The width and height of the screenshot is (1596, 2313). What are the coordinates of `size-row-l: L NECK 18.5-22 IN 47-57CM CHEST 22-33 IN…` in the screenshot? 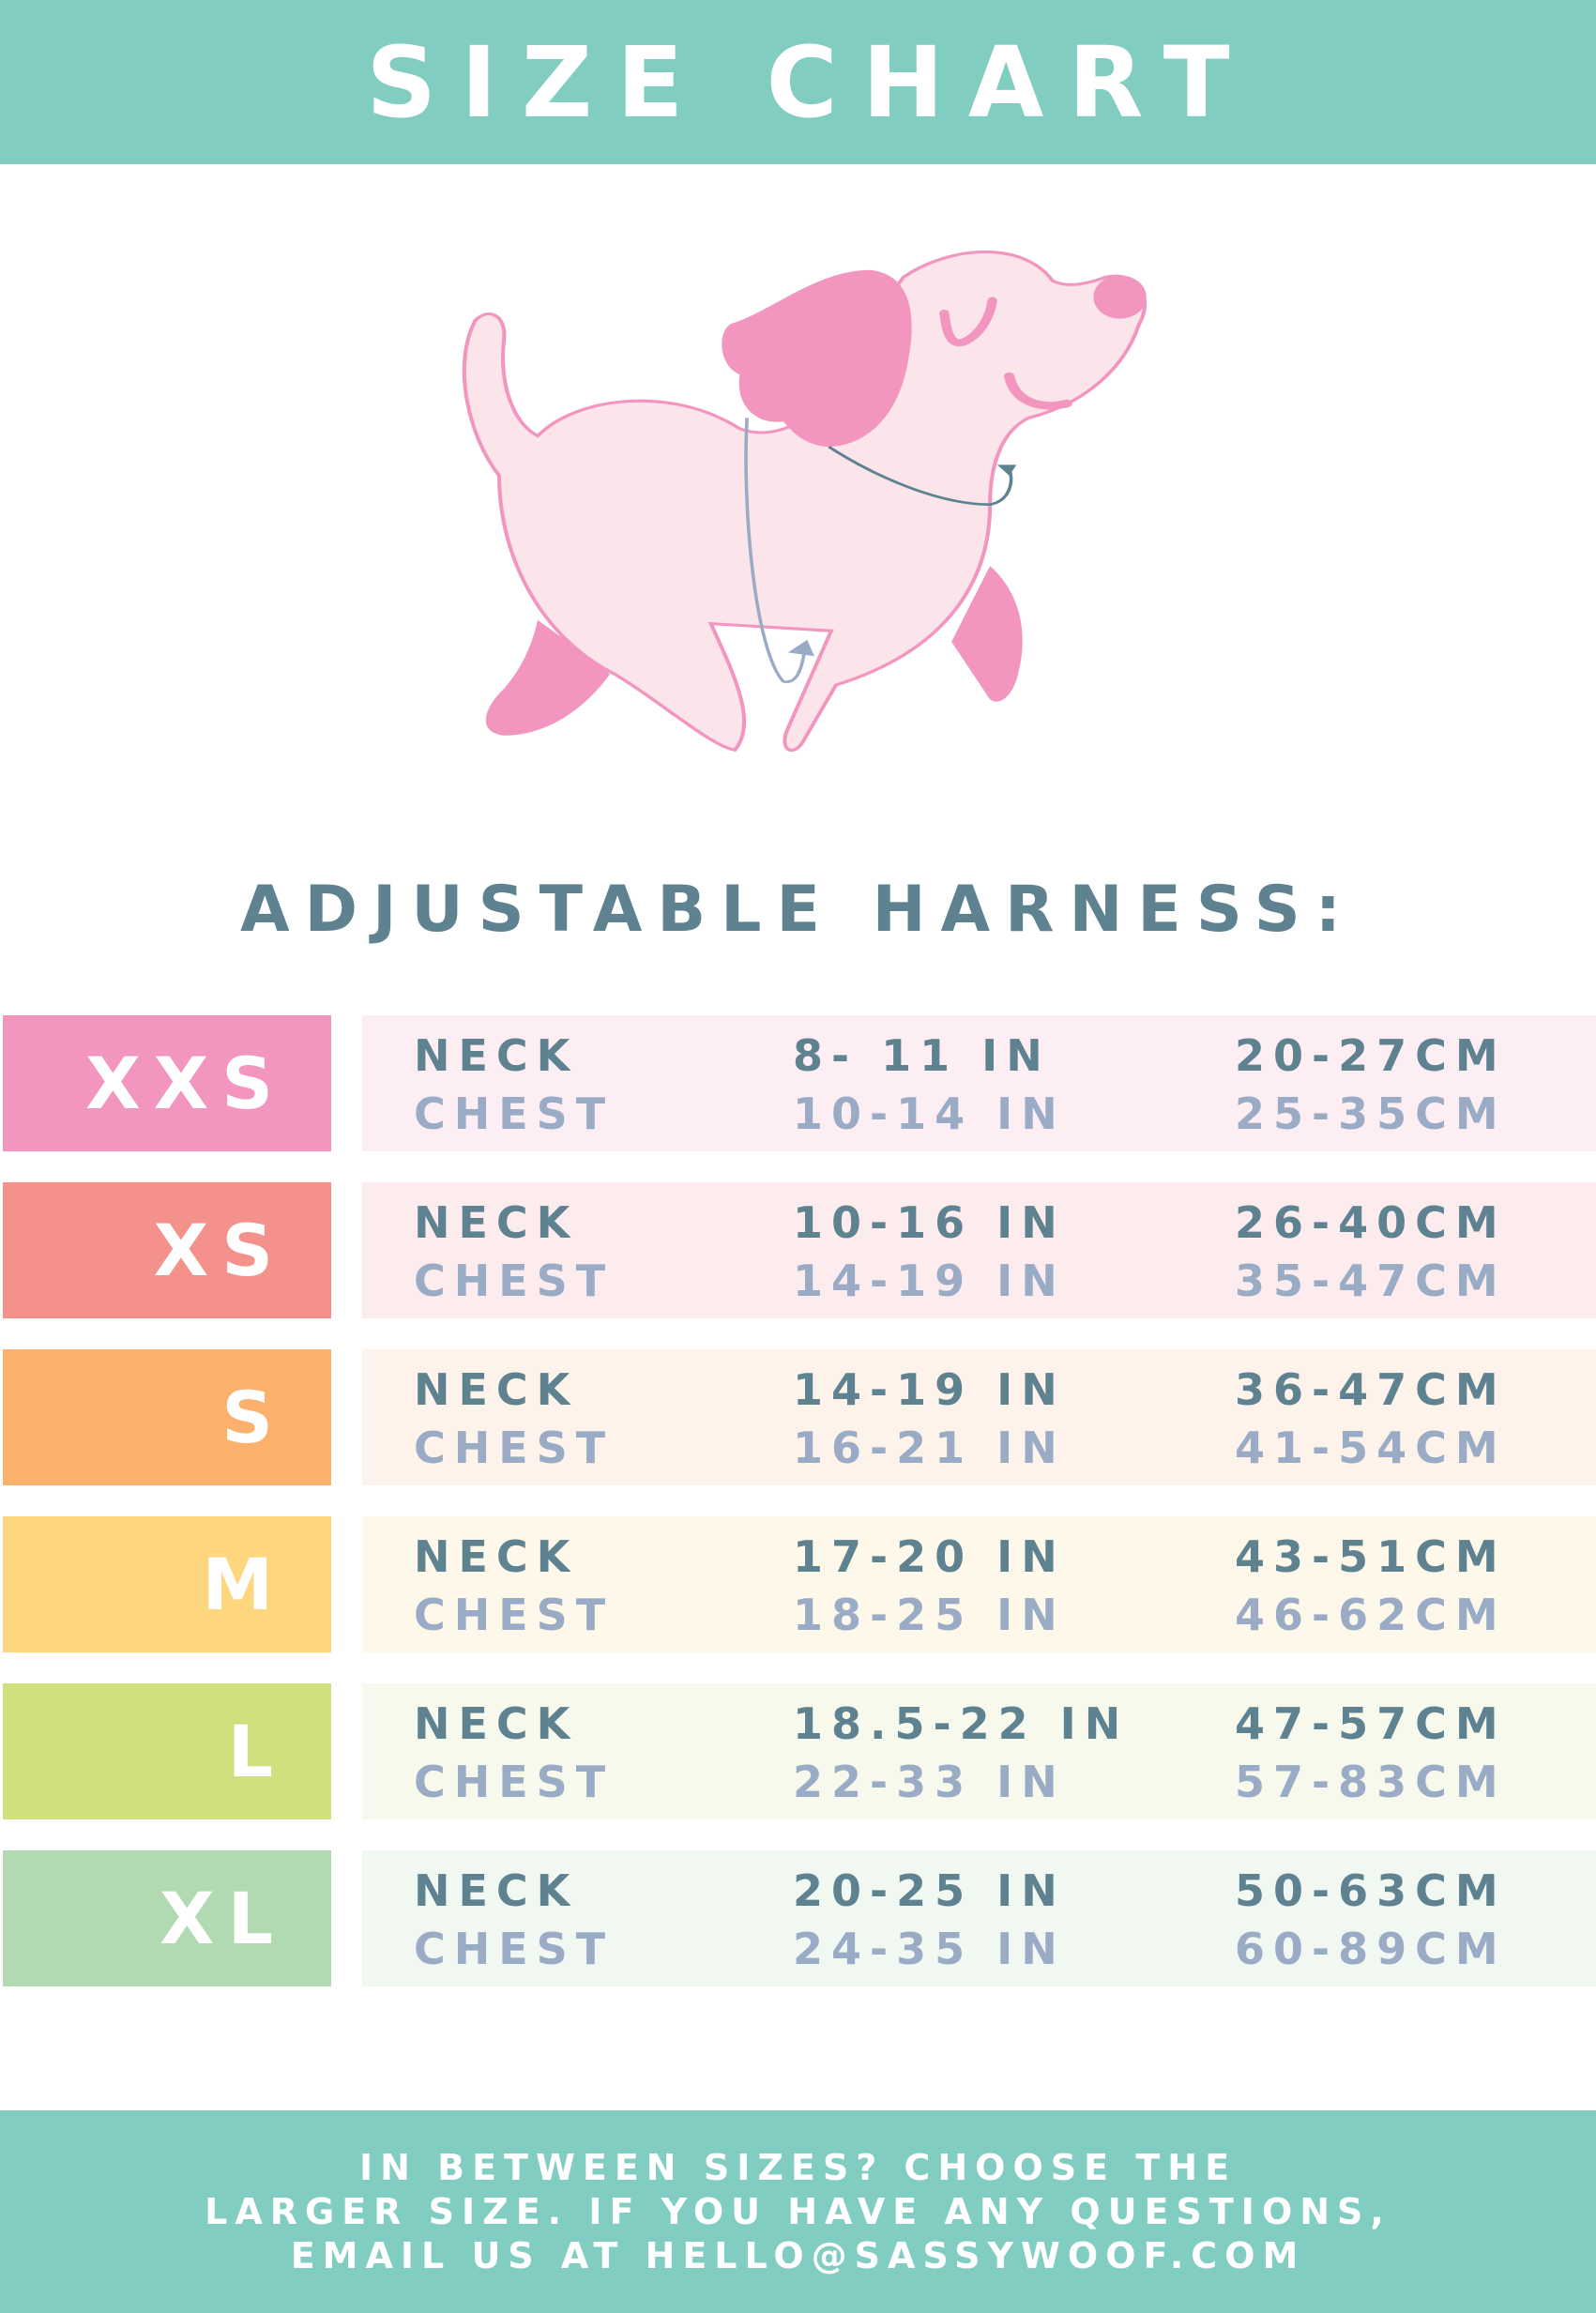 It's located at (798, 1751).